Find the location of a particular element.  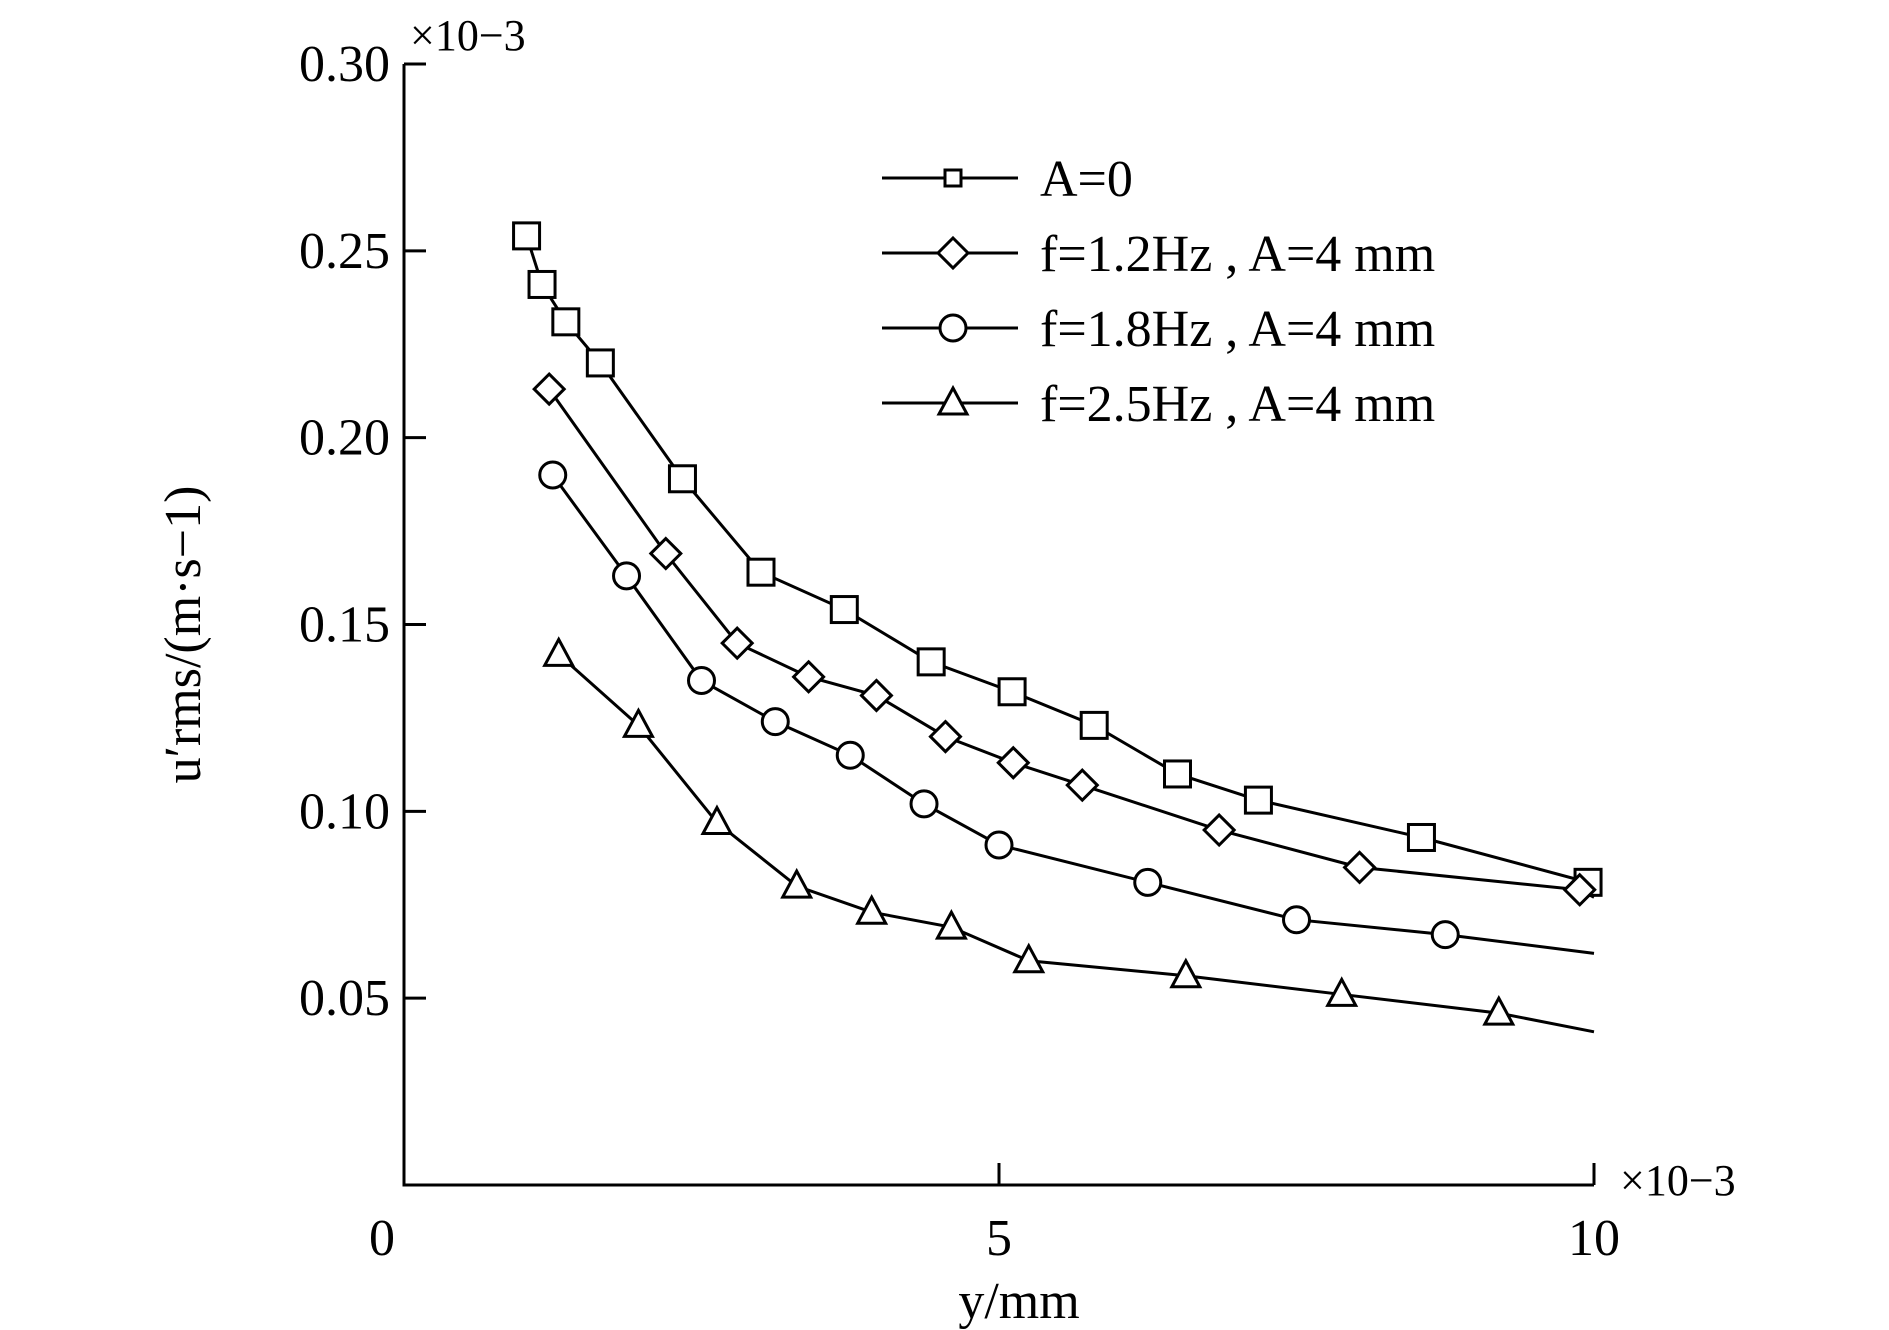

y-multiplier: ×10−3 is located at coordinates (468, 35).